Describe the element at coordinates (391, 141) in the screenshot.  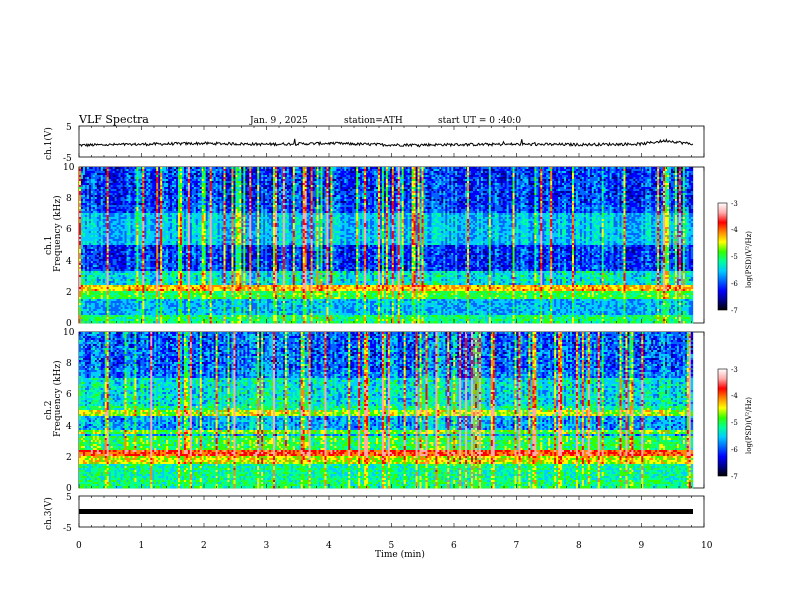
I see `ch1-x-ticks` at that location.